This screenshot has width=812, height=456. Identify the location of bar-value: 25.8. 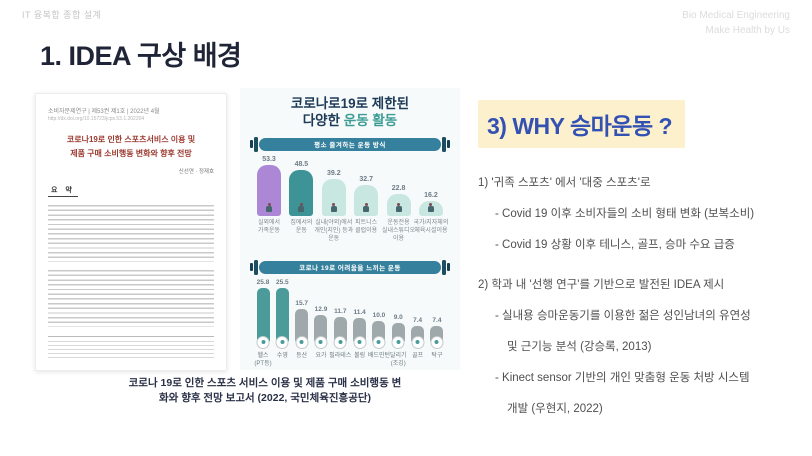
(263, 282).